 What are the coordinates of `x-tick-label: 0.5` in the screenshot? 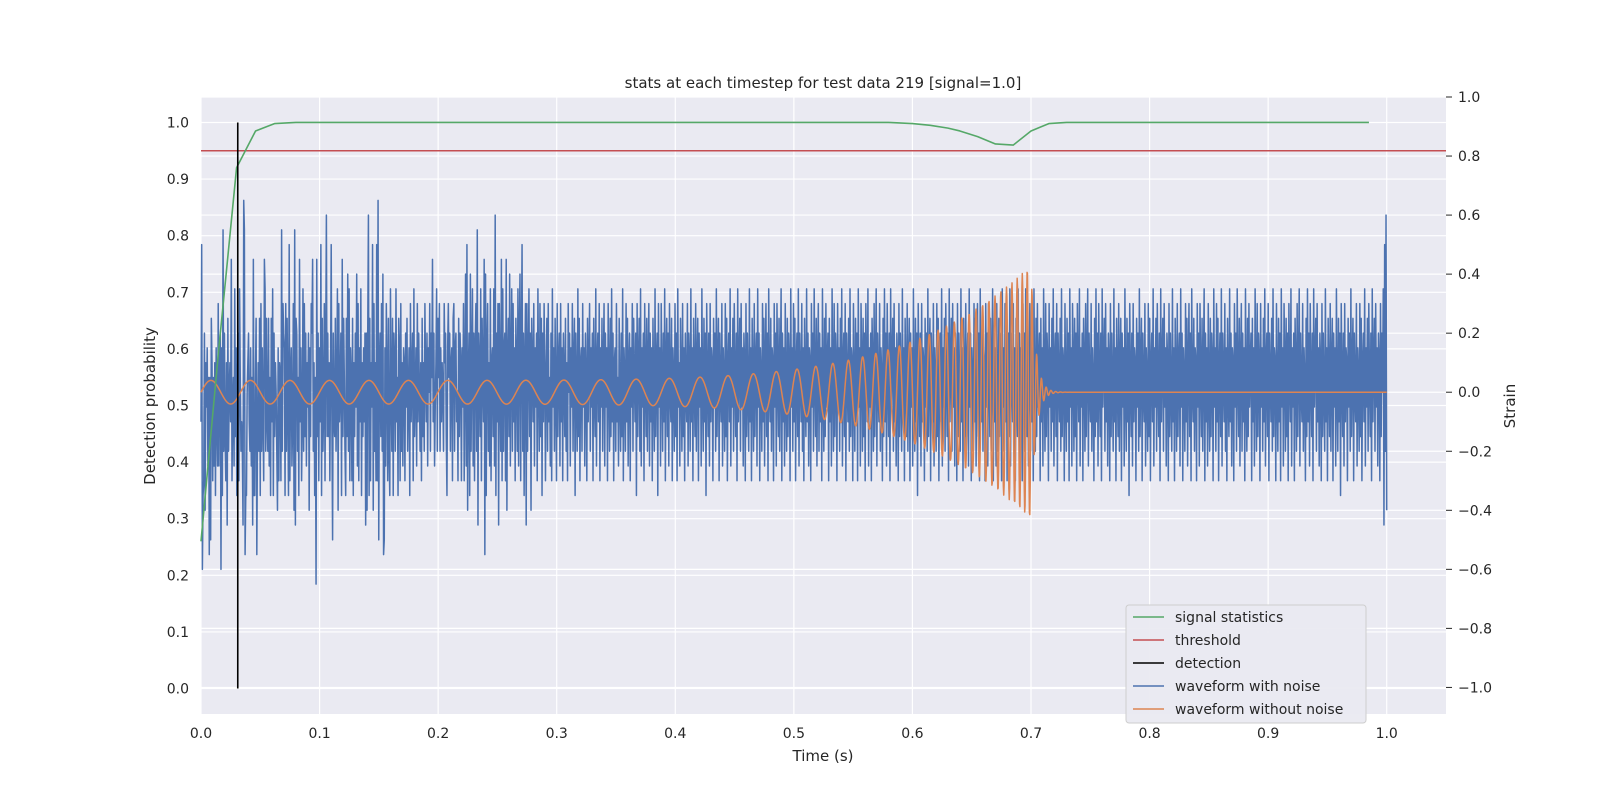 It's located at (794, 734).